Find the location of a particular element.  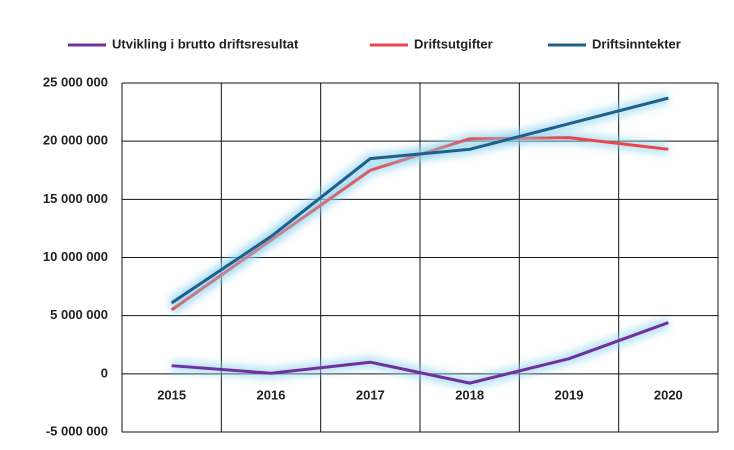

x-tick-label: 2017 is located at coordinates (370, 394).